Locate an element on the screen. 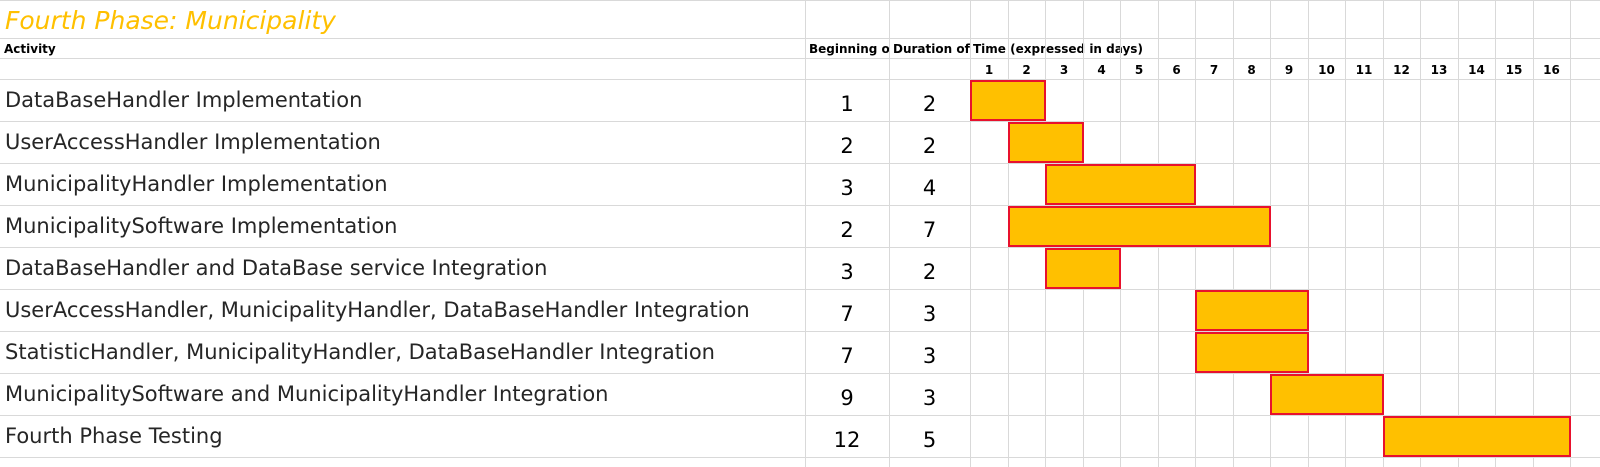 The image size is (1600, 467). activity-name: MunicipalityHandler Implementation is located at coordinates (196, 184).